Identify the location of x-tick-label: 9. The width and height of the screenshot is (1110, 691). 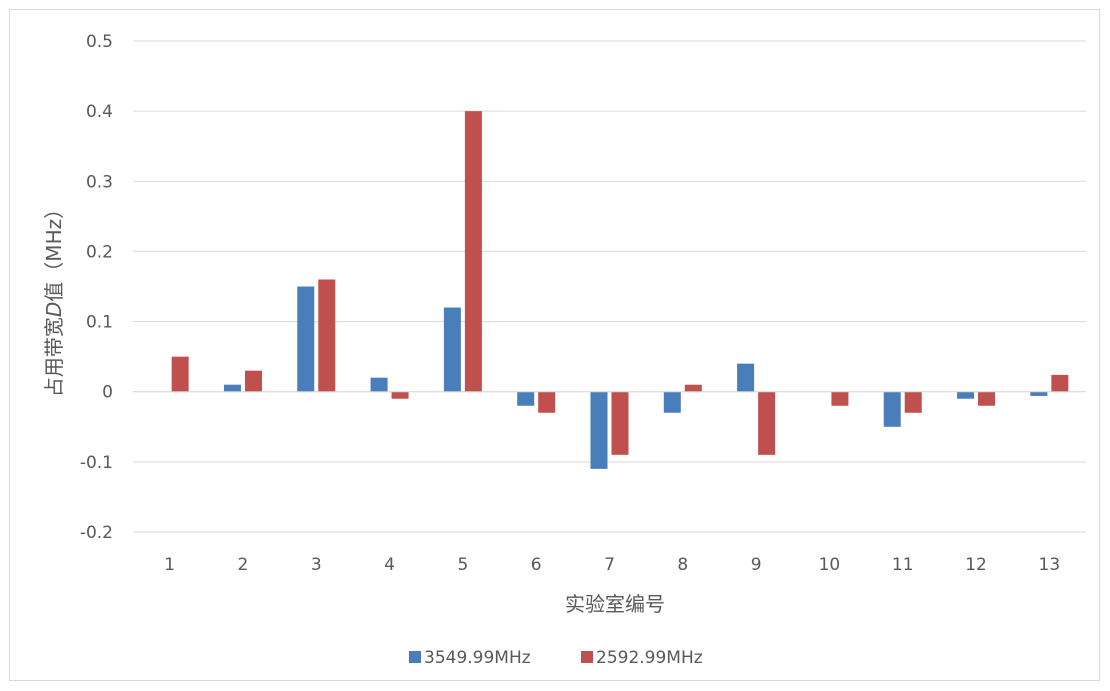
(756, 565).